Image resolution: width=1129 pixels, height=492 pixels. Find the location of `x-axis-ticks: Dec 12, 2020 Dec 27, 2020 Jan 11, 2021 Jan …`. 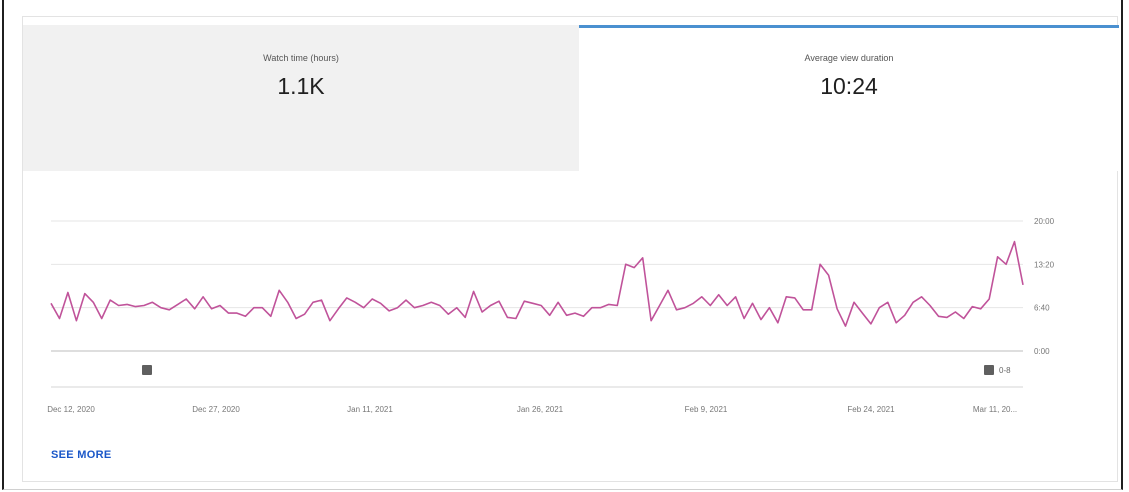

x-axis-ticks: Dec 12, 2020 Dec 27, 2020 Jan 11, 2021 Jan … is located at coordinates (532, 409).